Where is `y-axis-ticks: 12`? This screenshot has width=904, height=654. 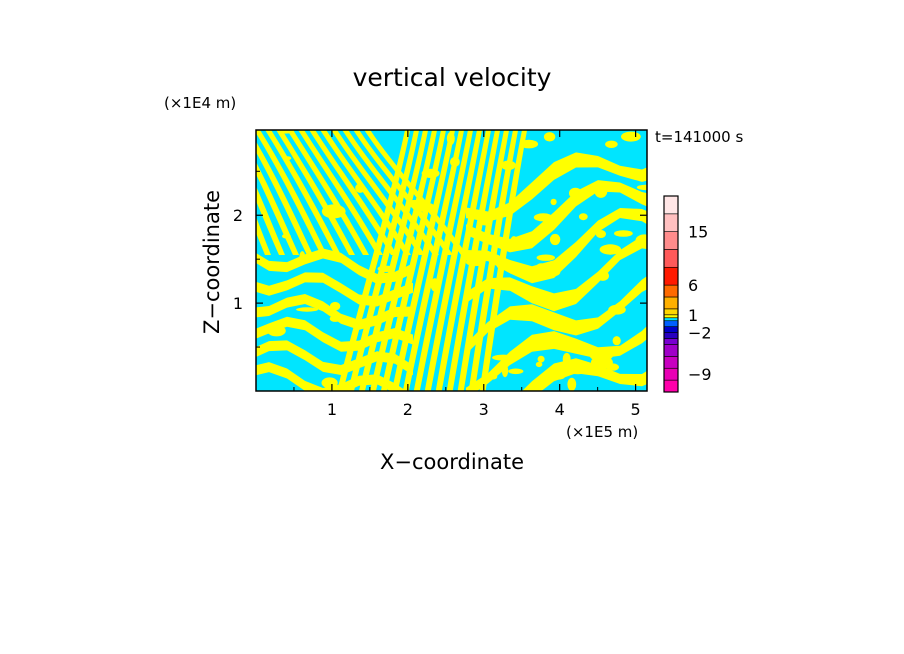
y-axis-ticks: 12 is located at coordinates (440, 259).